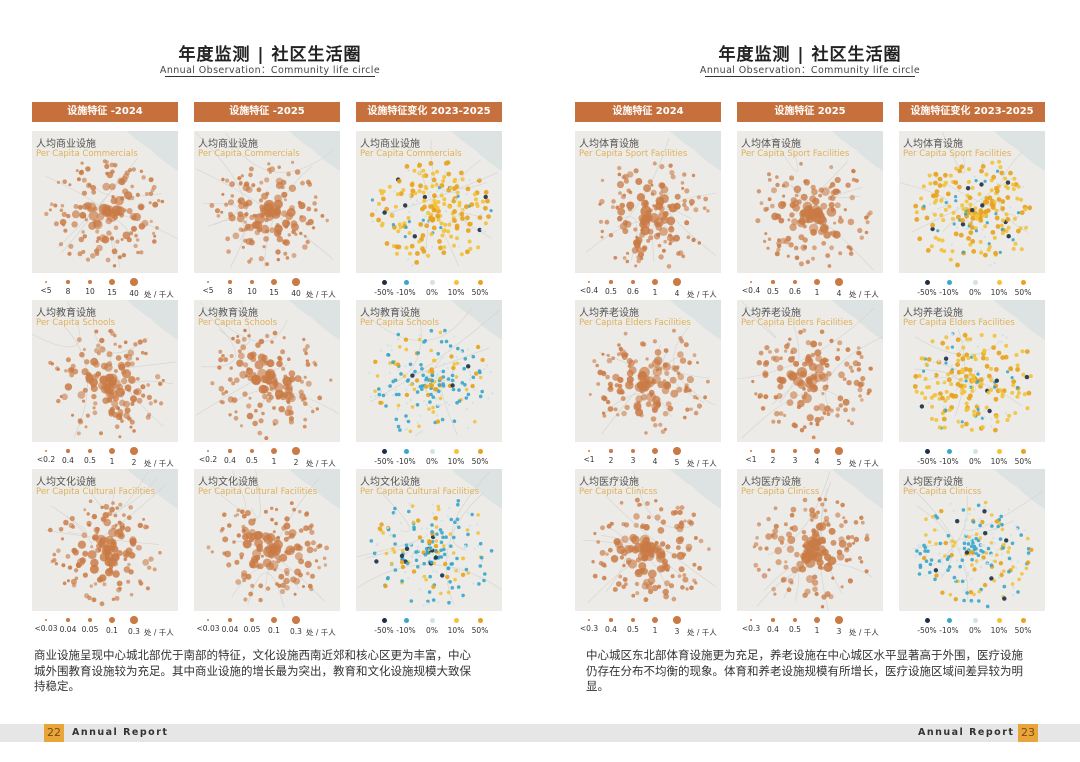 This screenshot has height=762, width=1080. I want to click on legend-label: 15, so click(274, 293).